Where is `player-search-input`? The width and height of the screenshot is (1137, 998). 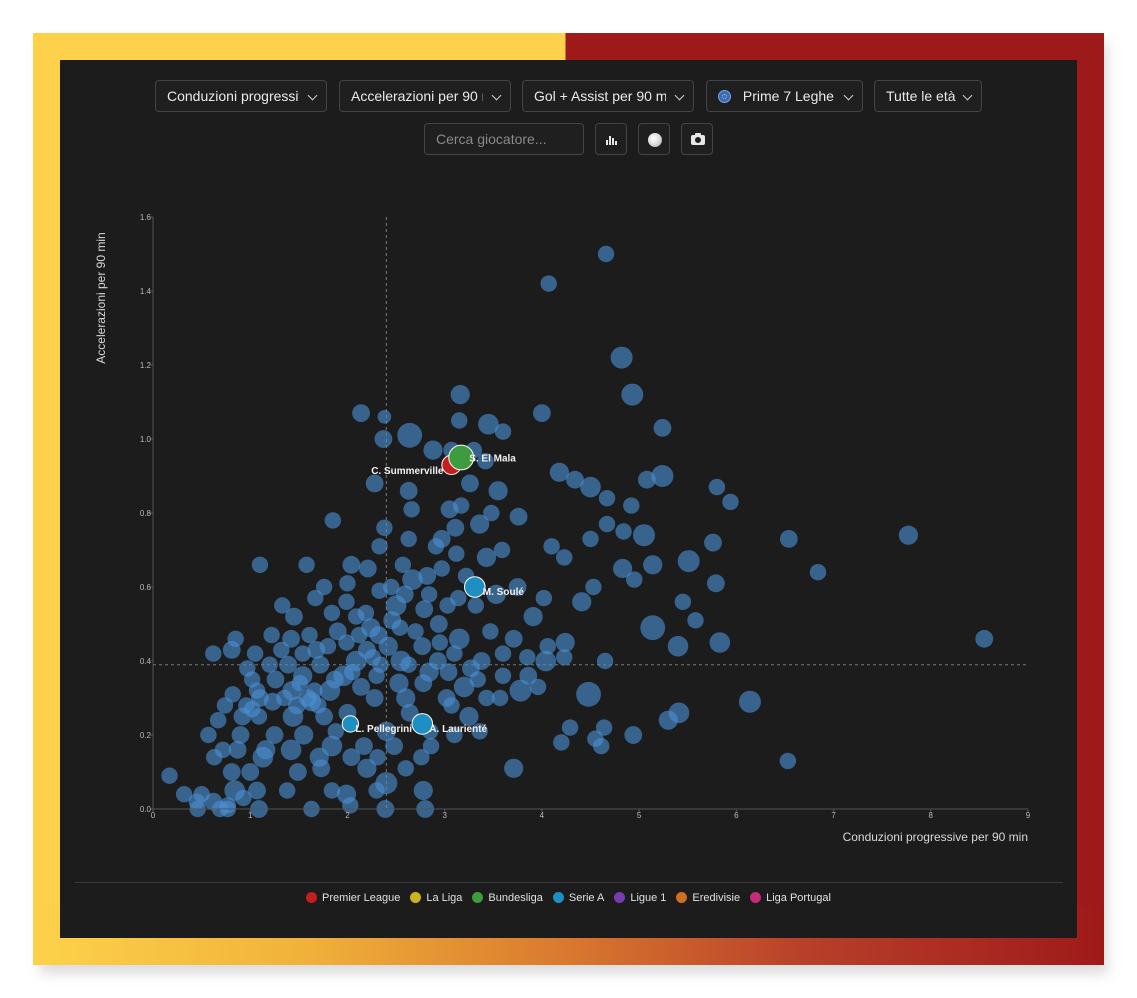 player-search-input is located at coordinates (504, 139).